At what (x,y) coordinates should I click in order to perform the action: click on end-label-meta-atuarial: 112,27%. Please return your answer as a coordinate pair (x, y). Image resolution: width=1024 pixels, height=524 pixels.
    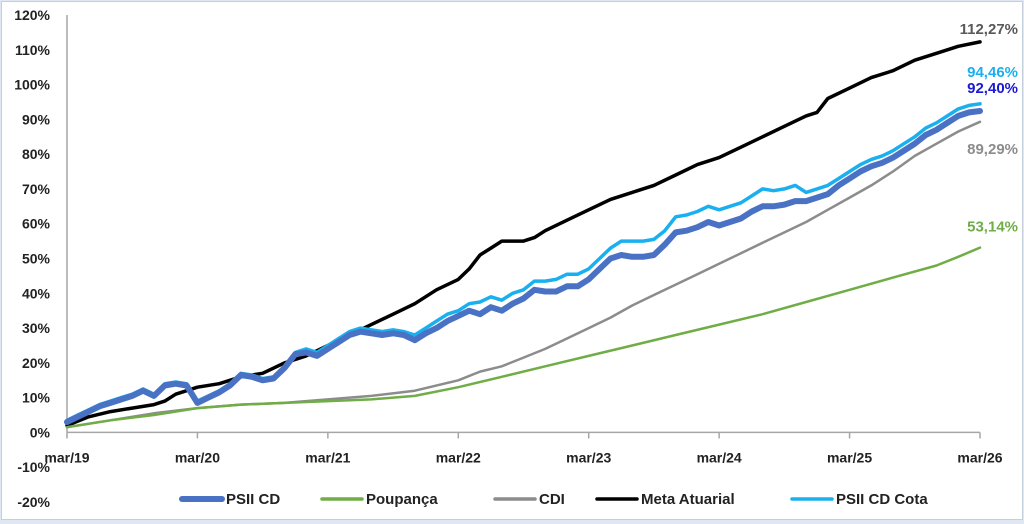
    Looking at the image, I should click on (989, 29).